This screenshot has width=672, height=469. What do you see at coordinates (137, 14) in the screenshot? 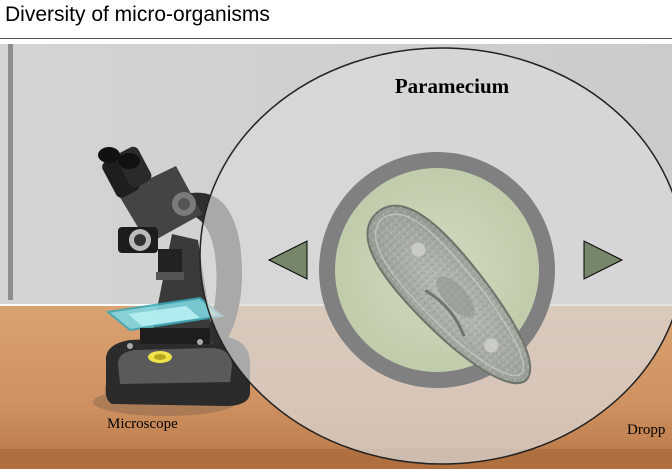
I see `page-title: Diversity of micro-organisms` at bounding box center [137, 14].